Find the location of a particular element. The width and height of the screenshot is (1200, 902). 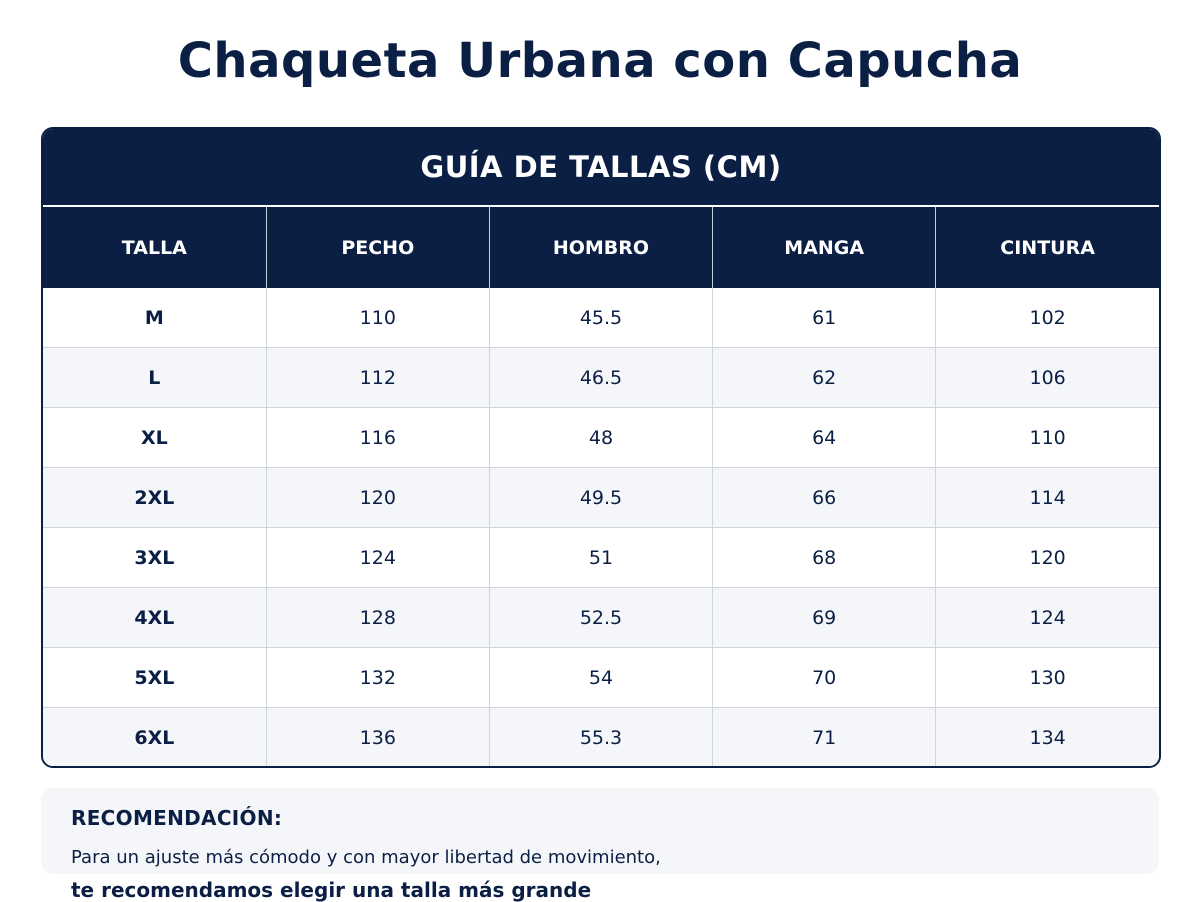

shoulder-cell: 54 is located at coordinates (600, 677).